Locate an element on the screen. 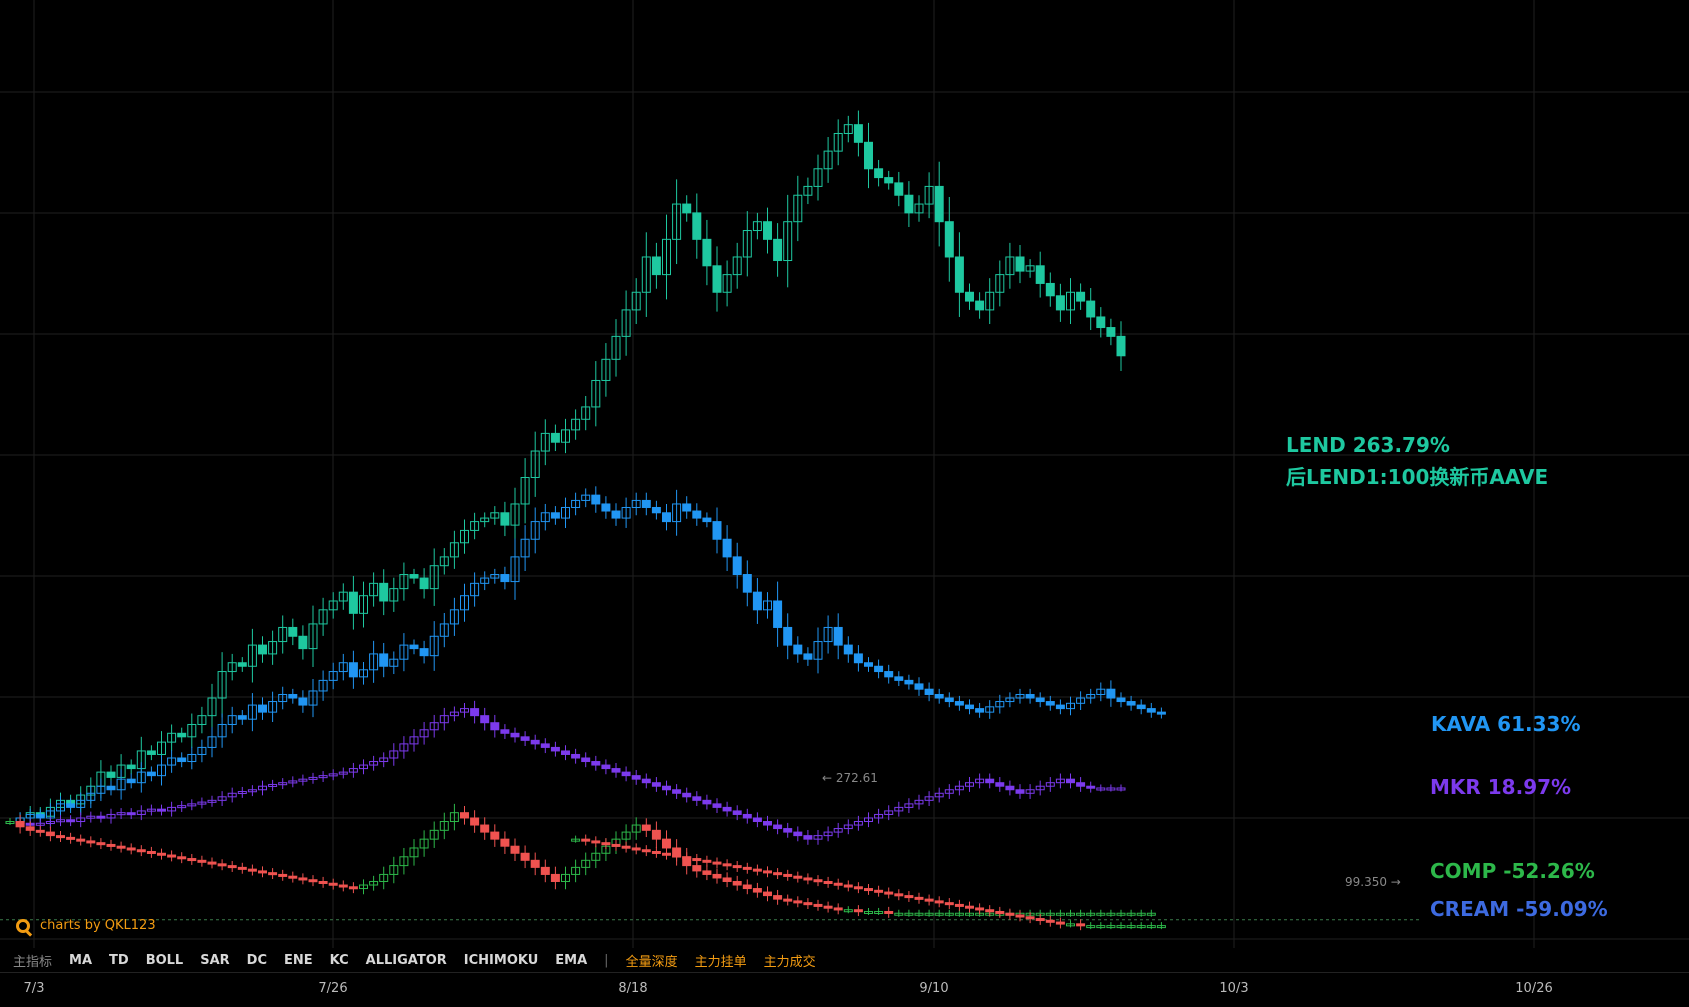  indicator-td: TD is located at coordinates (119, 960).